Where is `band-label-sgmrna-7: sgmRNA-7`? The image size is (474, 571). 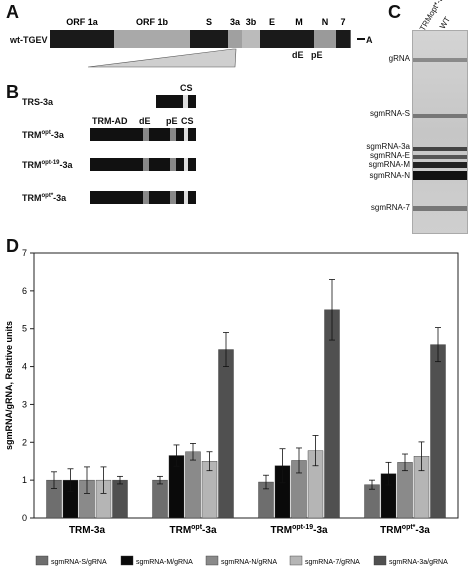
band-label-sgmrna-7: sgmRNA-7 is located at coordinates (390, 207).